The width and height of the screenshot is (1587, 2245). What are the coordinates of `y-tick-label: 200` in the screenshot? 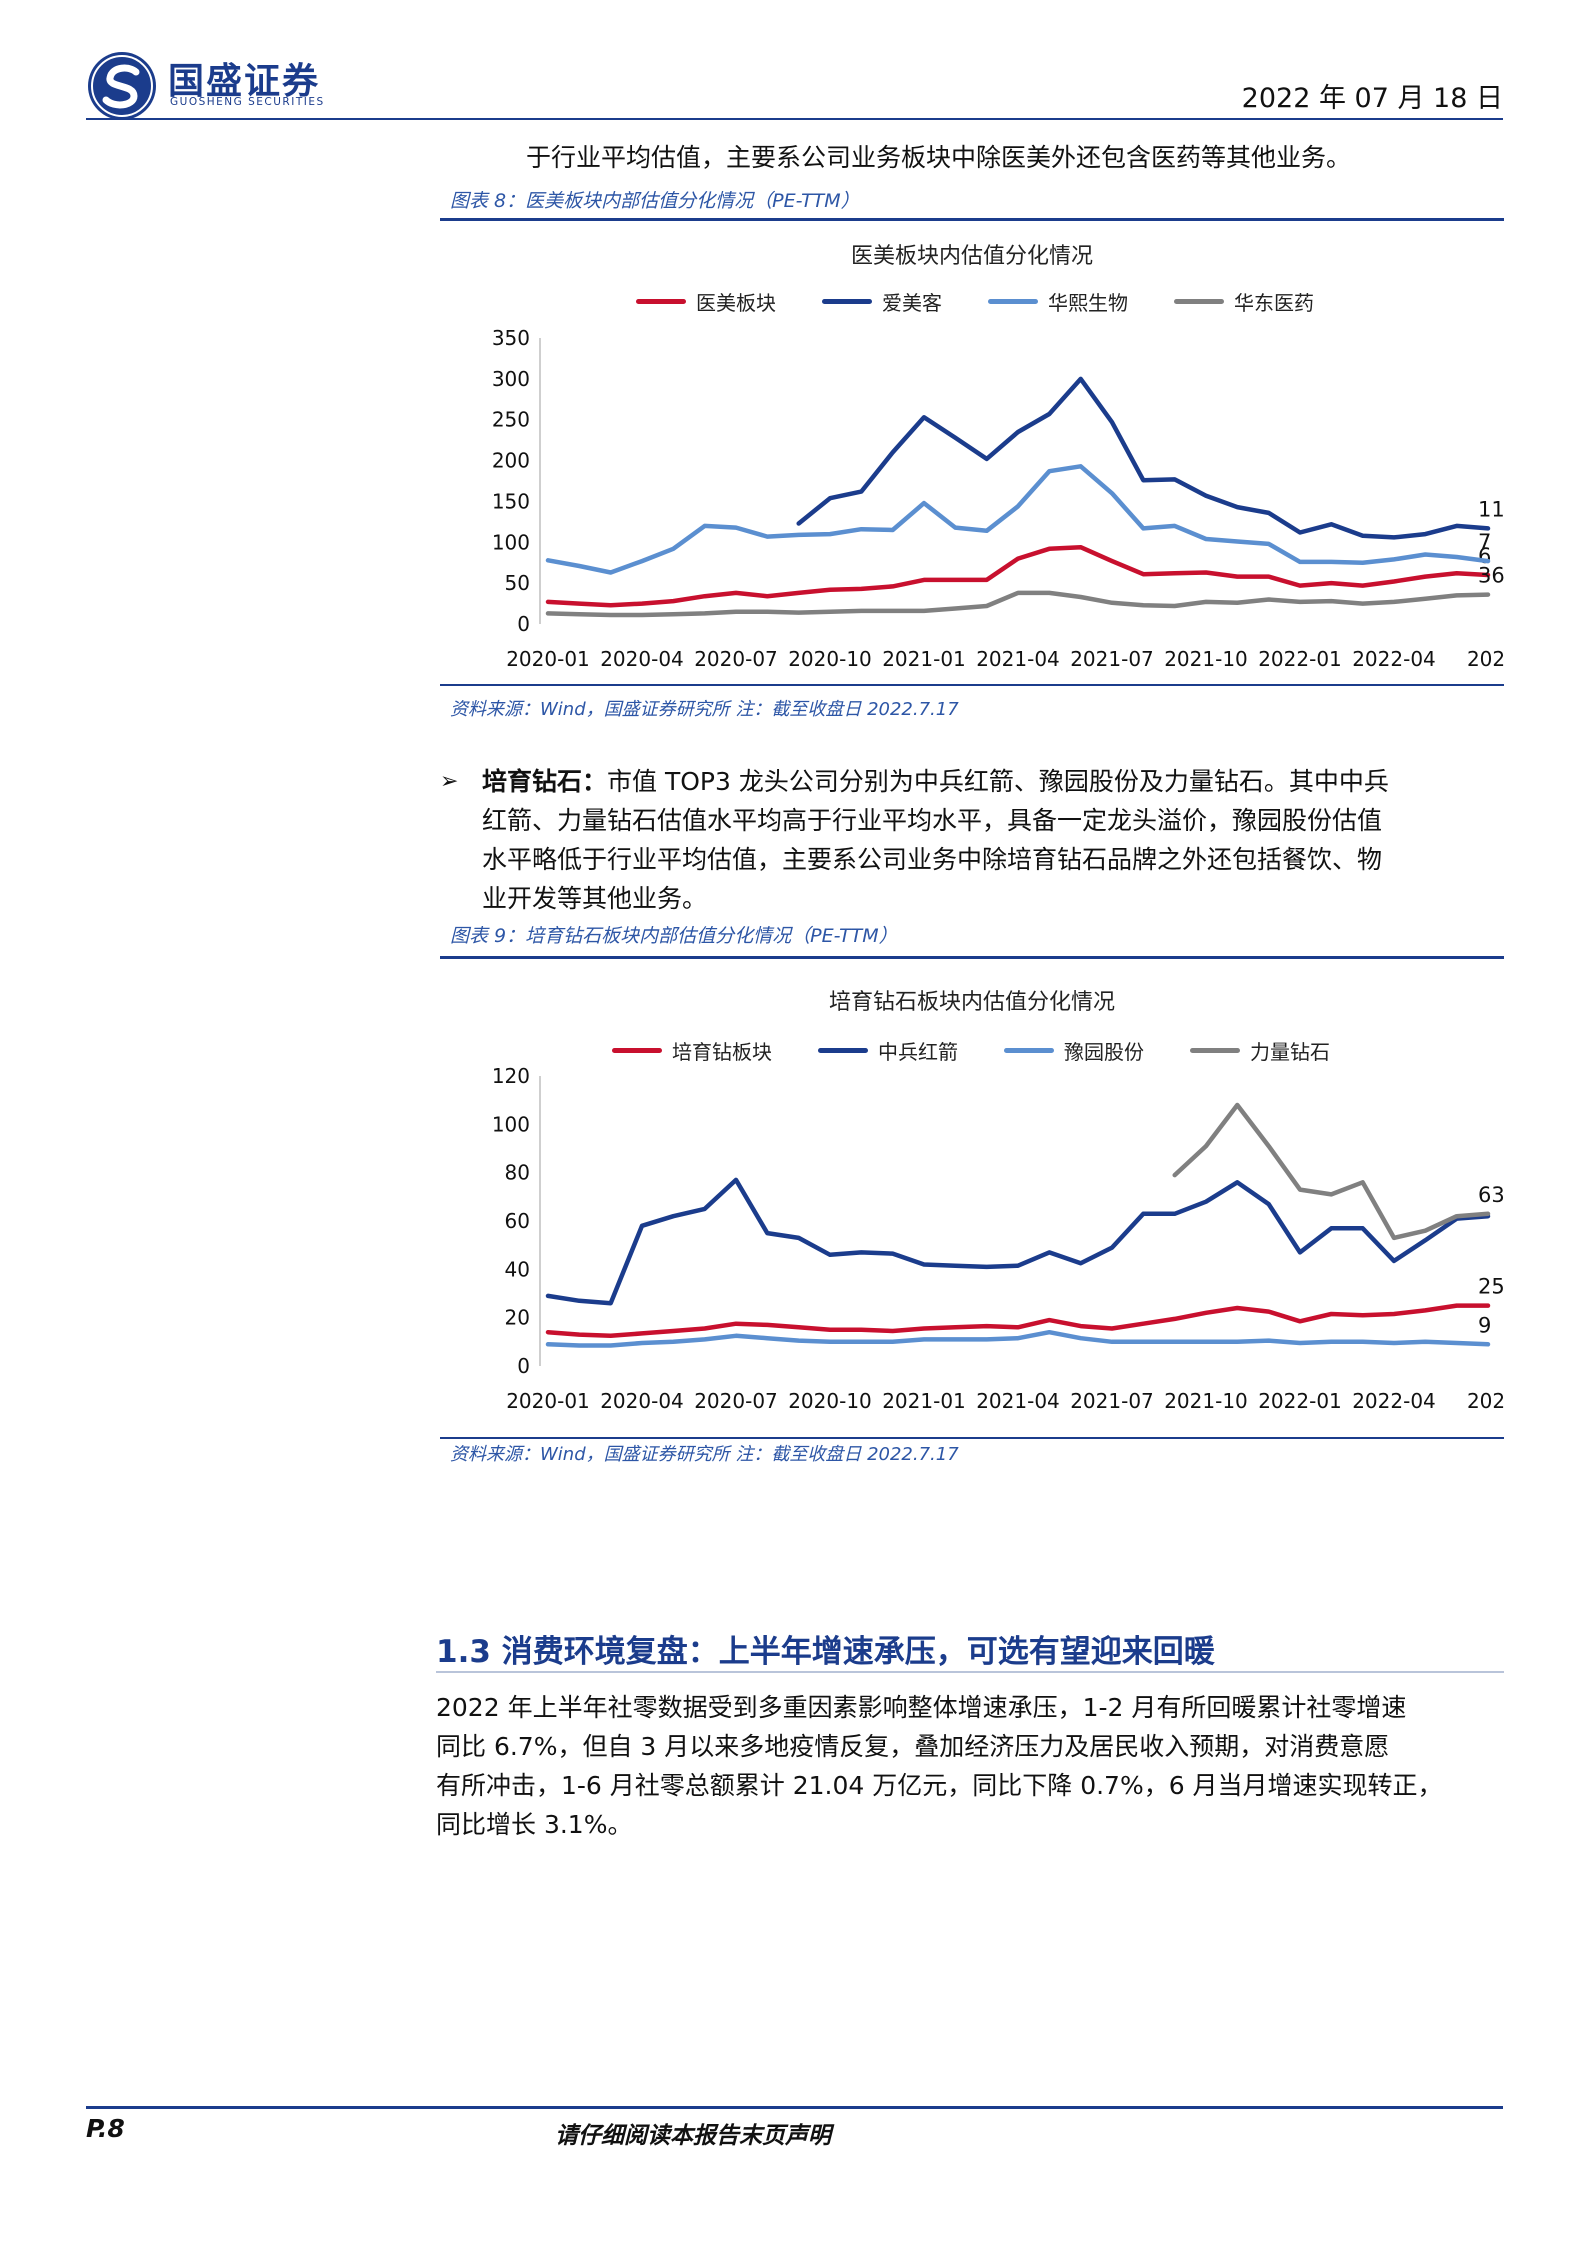 It's located at (511, 461).